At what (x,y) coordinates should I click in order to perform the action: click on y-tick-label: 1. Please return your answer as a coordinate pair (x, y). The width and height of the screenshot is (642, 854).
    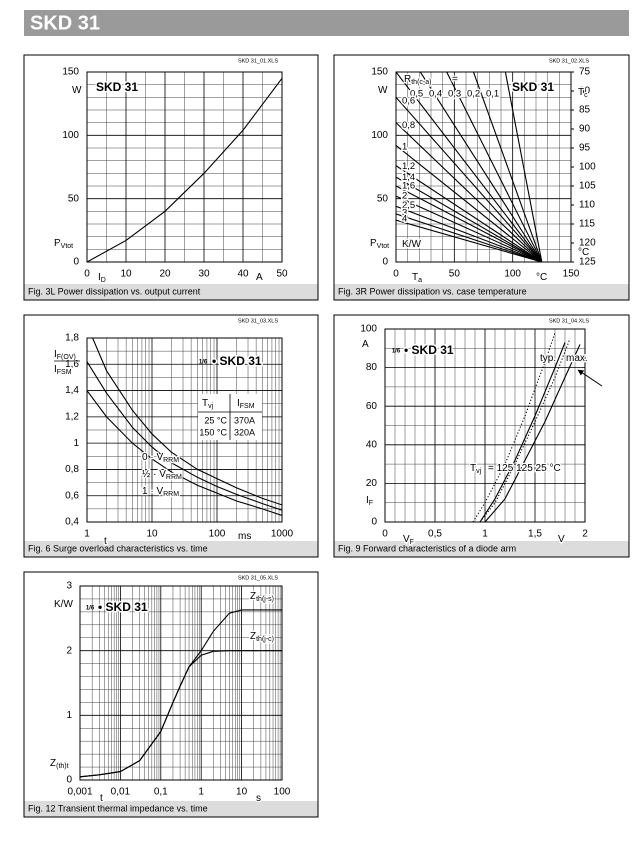
    Looking at the image, I should click on (69, 715).